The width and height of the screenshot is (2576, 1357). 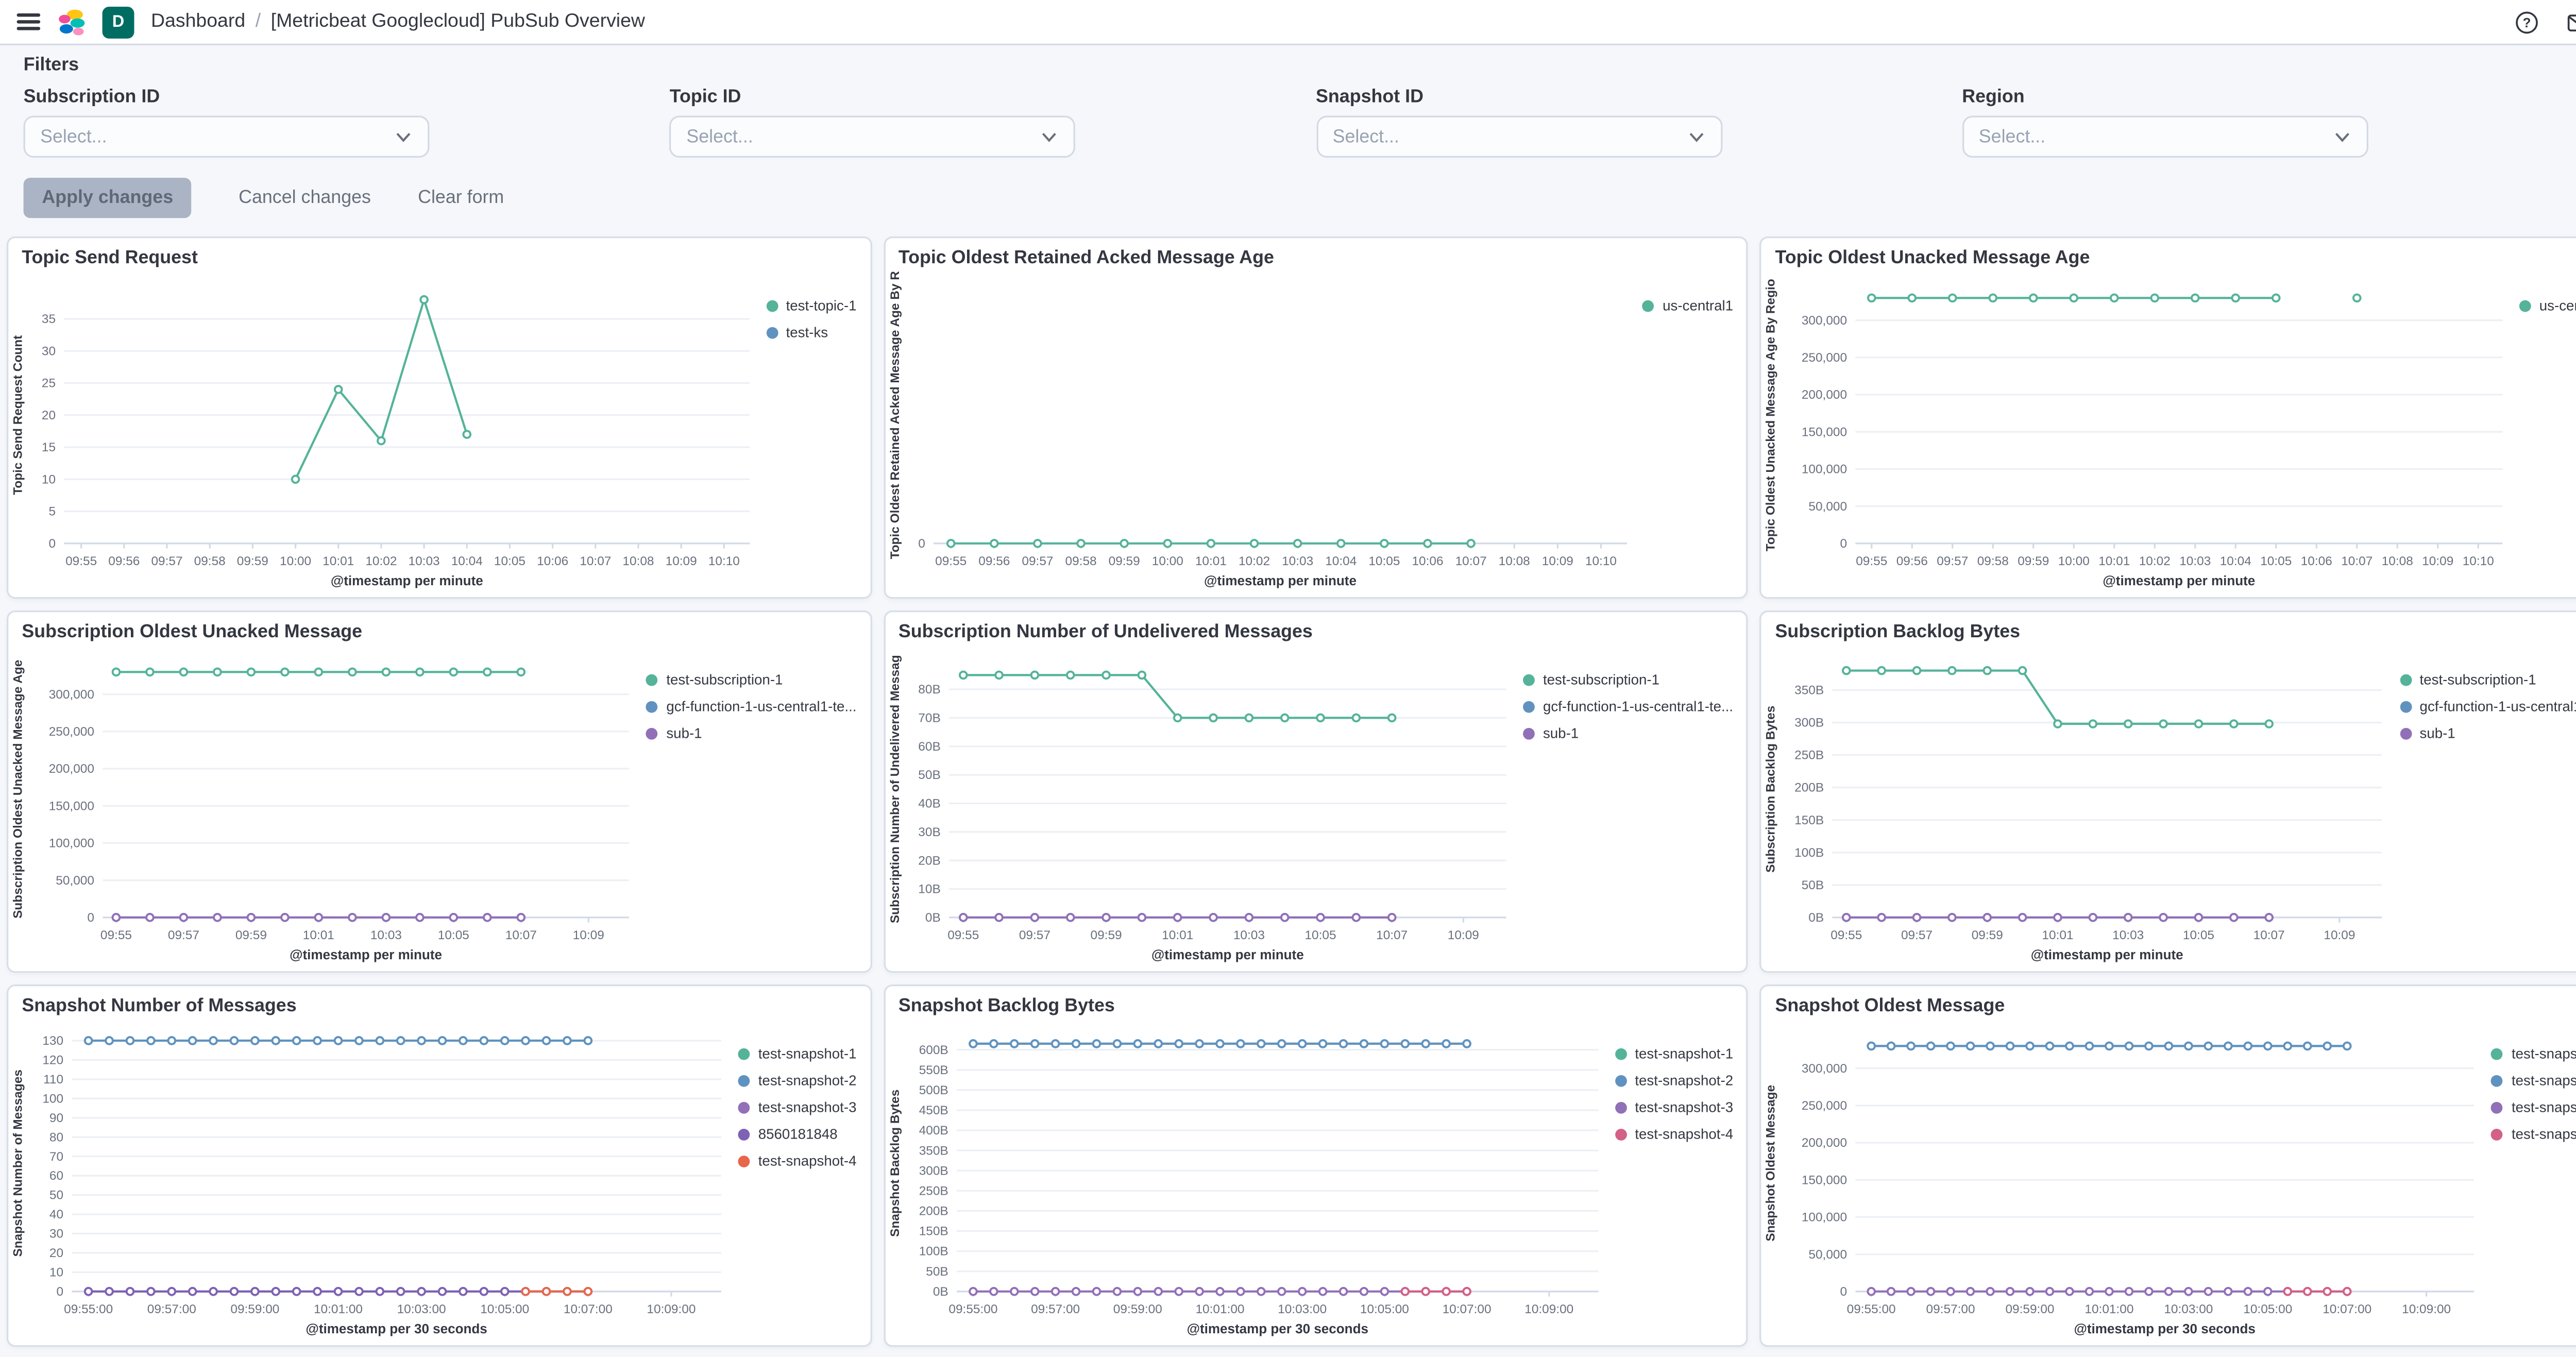 I want to click on svg-text: 09:59:00, so click(x=2030, y=1309).